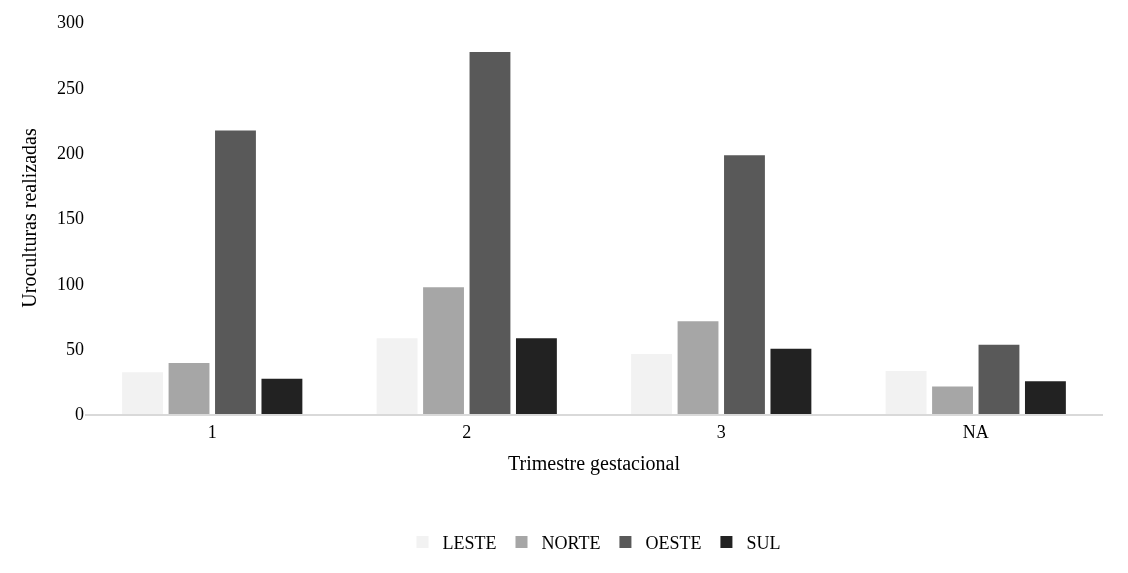 This screenshot has width=1128, height=573. What do you see at coordinates (467, 431) in the screenshot?
I see `x-tick-label: 2` at bounding box center [467, 431].